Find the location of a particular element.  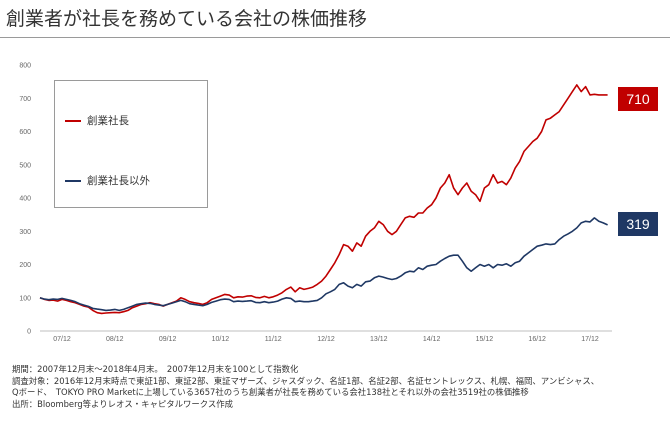

legend-label-founder: 創業社長 is located at coordinates (108, 121).